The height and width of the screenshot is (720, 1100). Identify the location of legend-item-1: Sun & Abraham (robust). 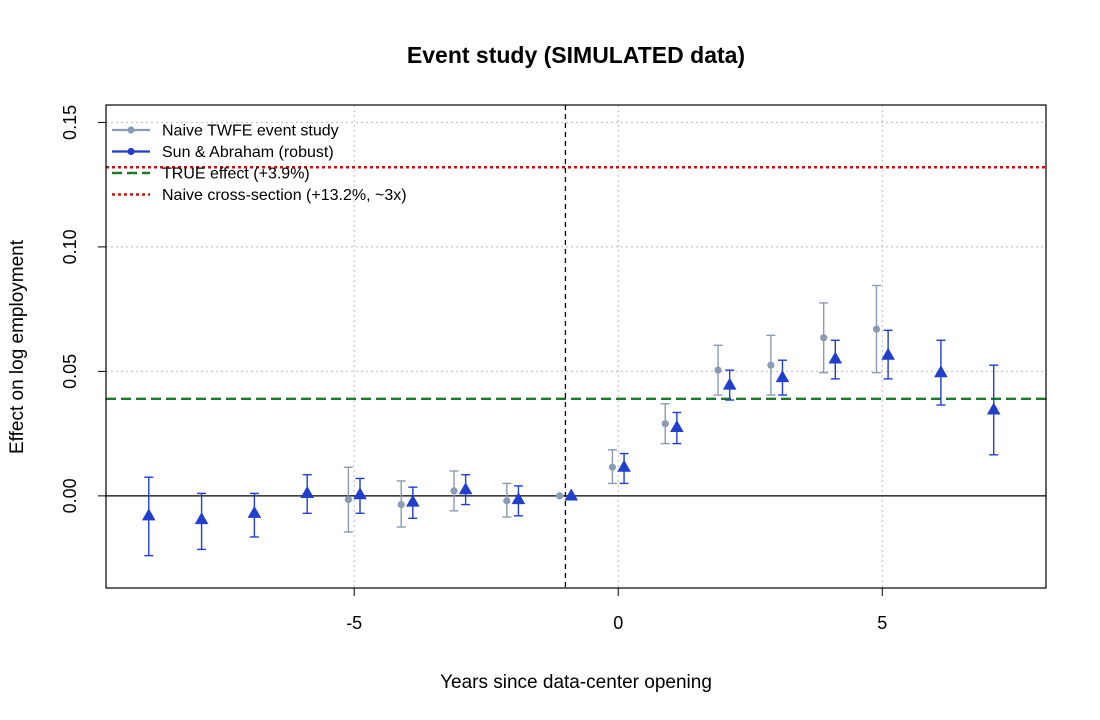
(223, 152).